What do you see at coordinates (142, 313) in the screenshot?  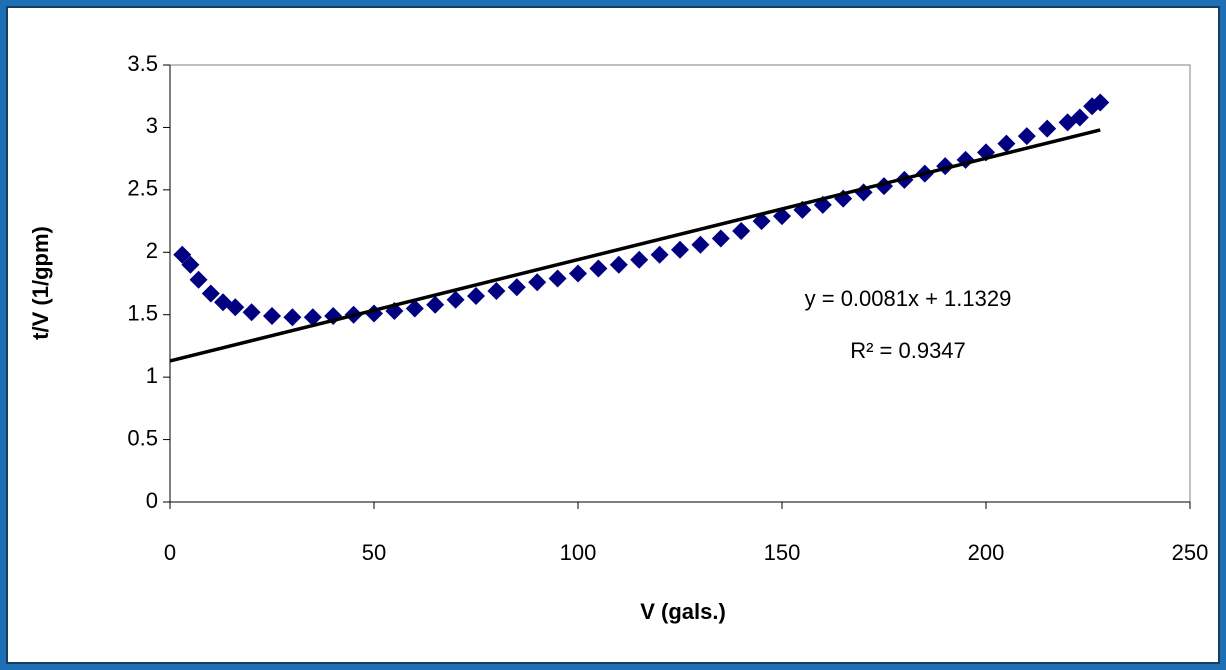 I see `y-tick-label: 1.5` at bounding box center [142, 313].